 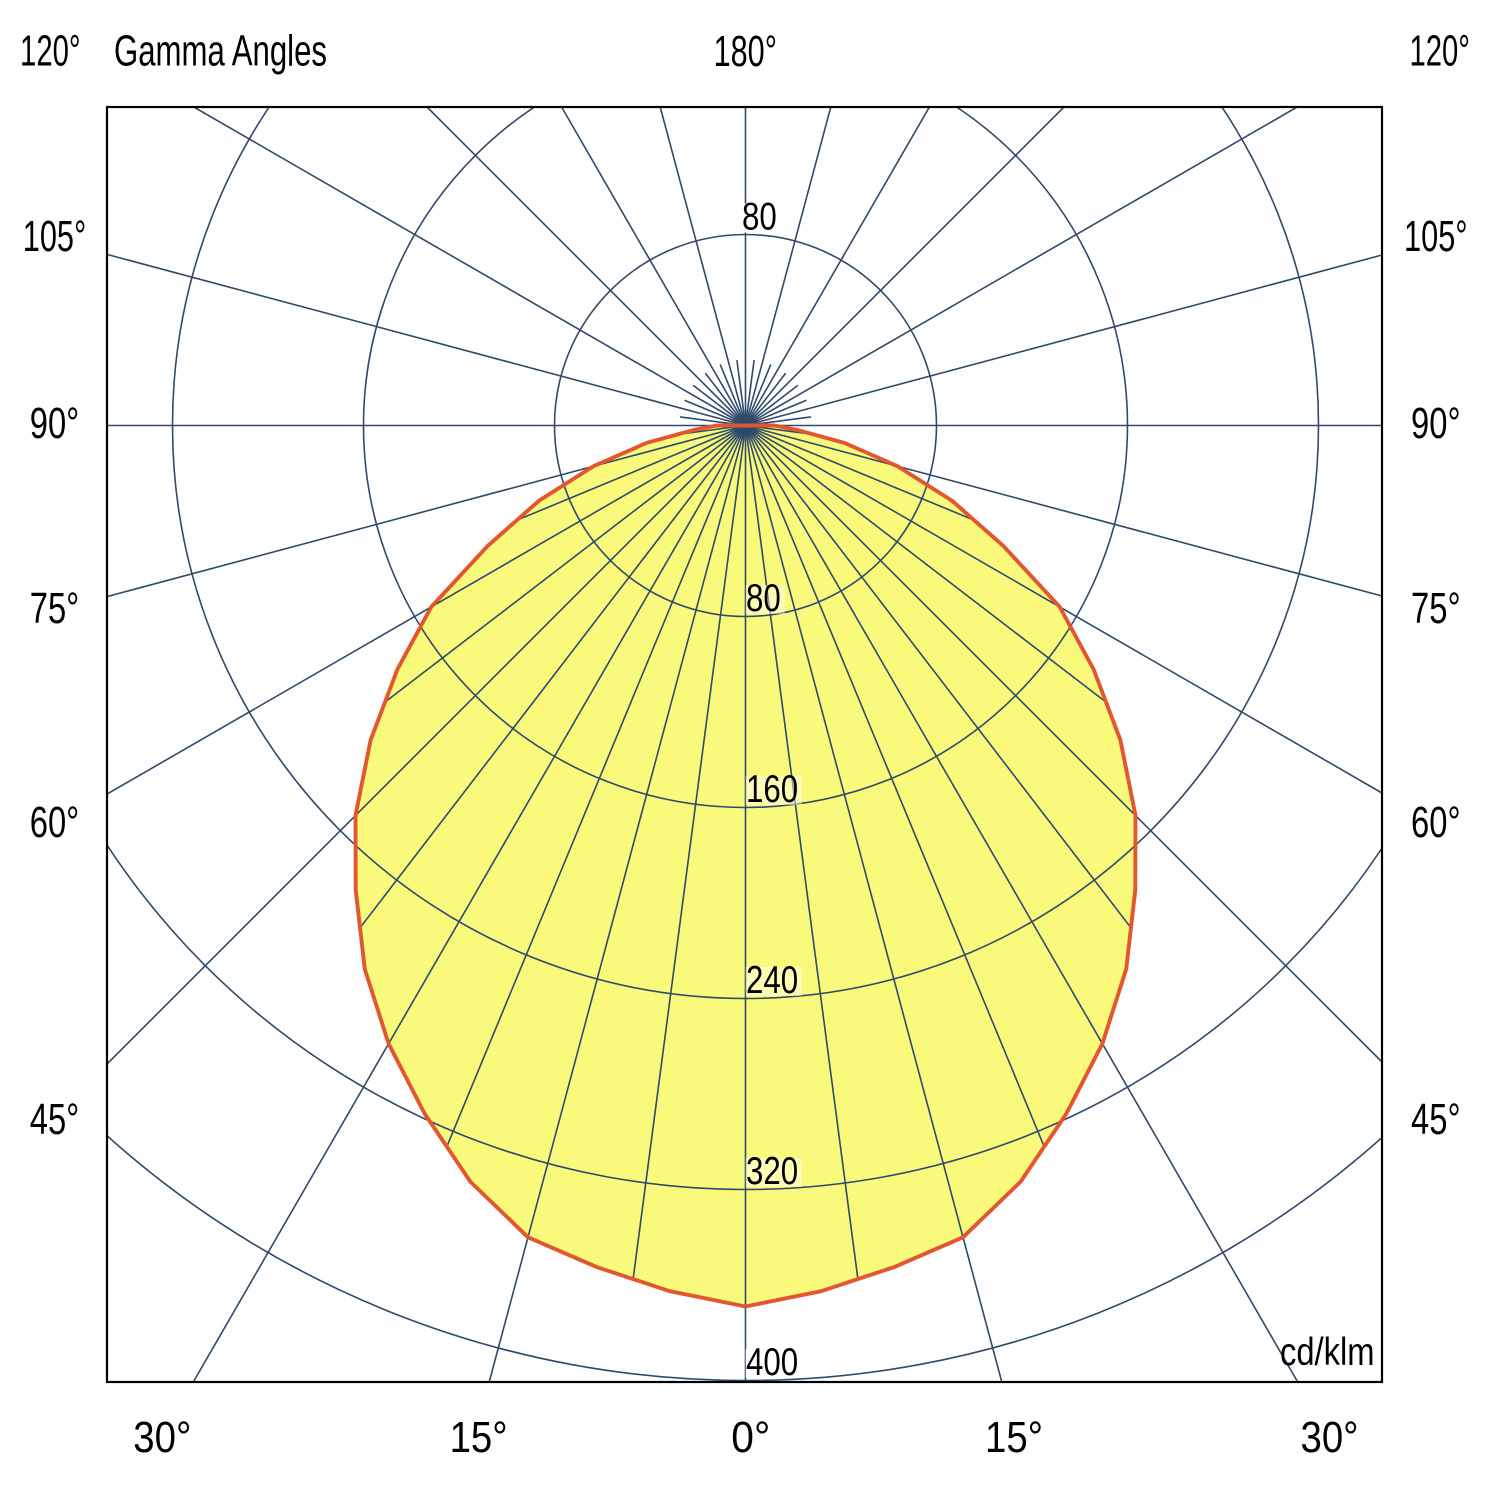 I want to click on svg-text: cd/klm, so click(x=1327, y=1352).